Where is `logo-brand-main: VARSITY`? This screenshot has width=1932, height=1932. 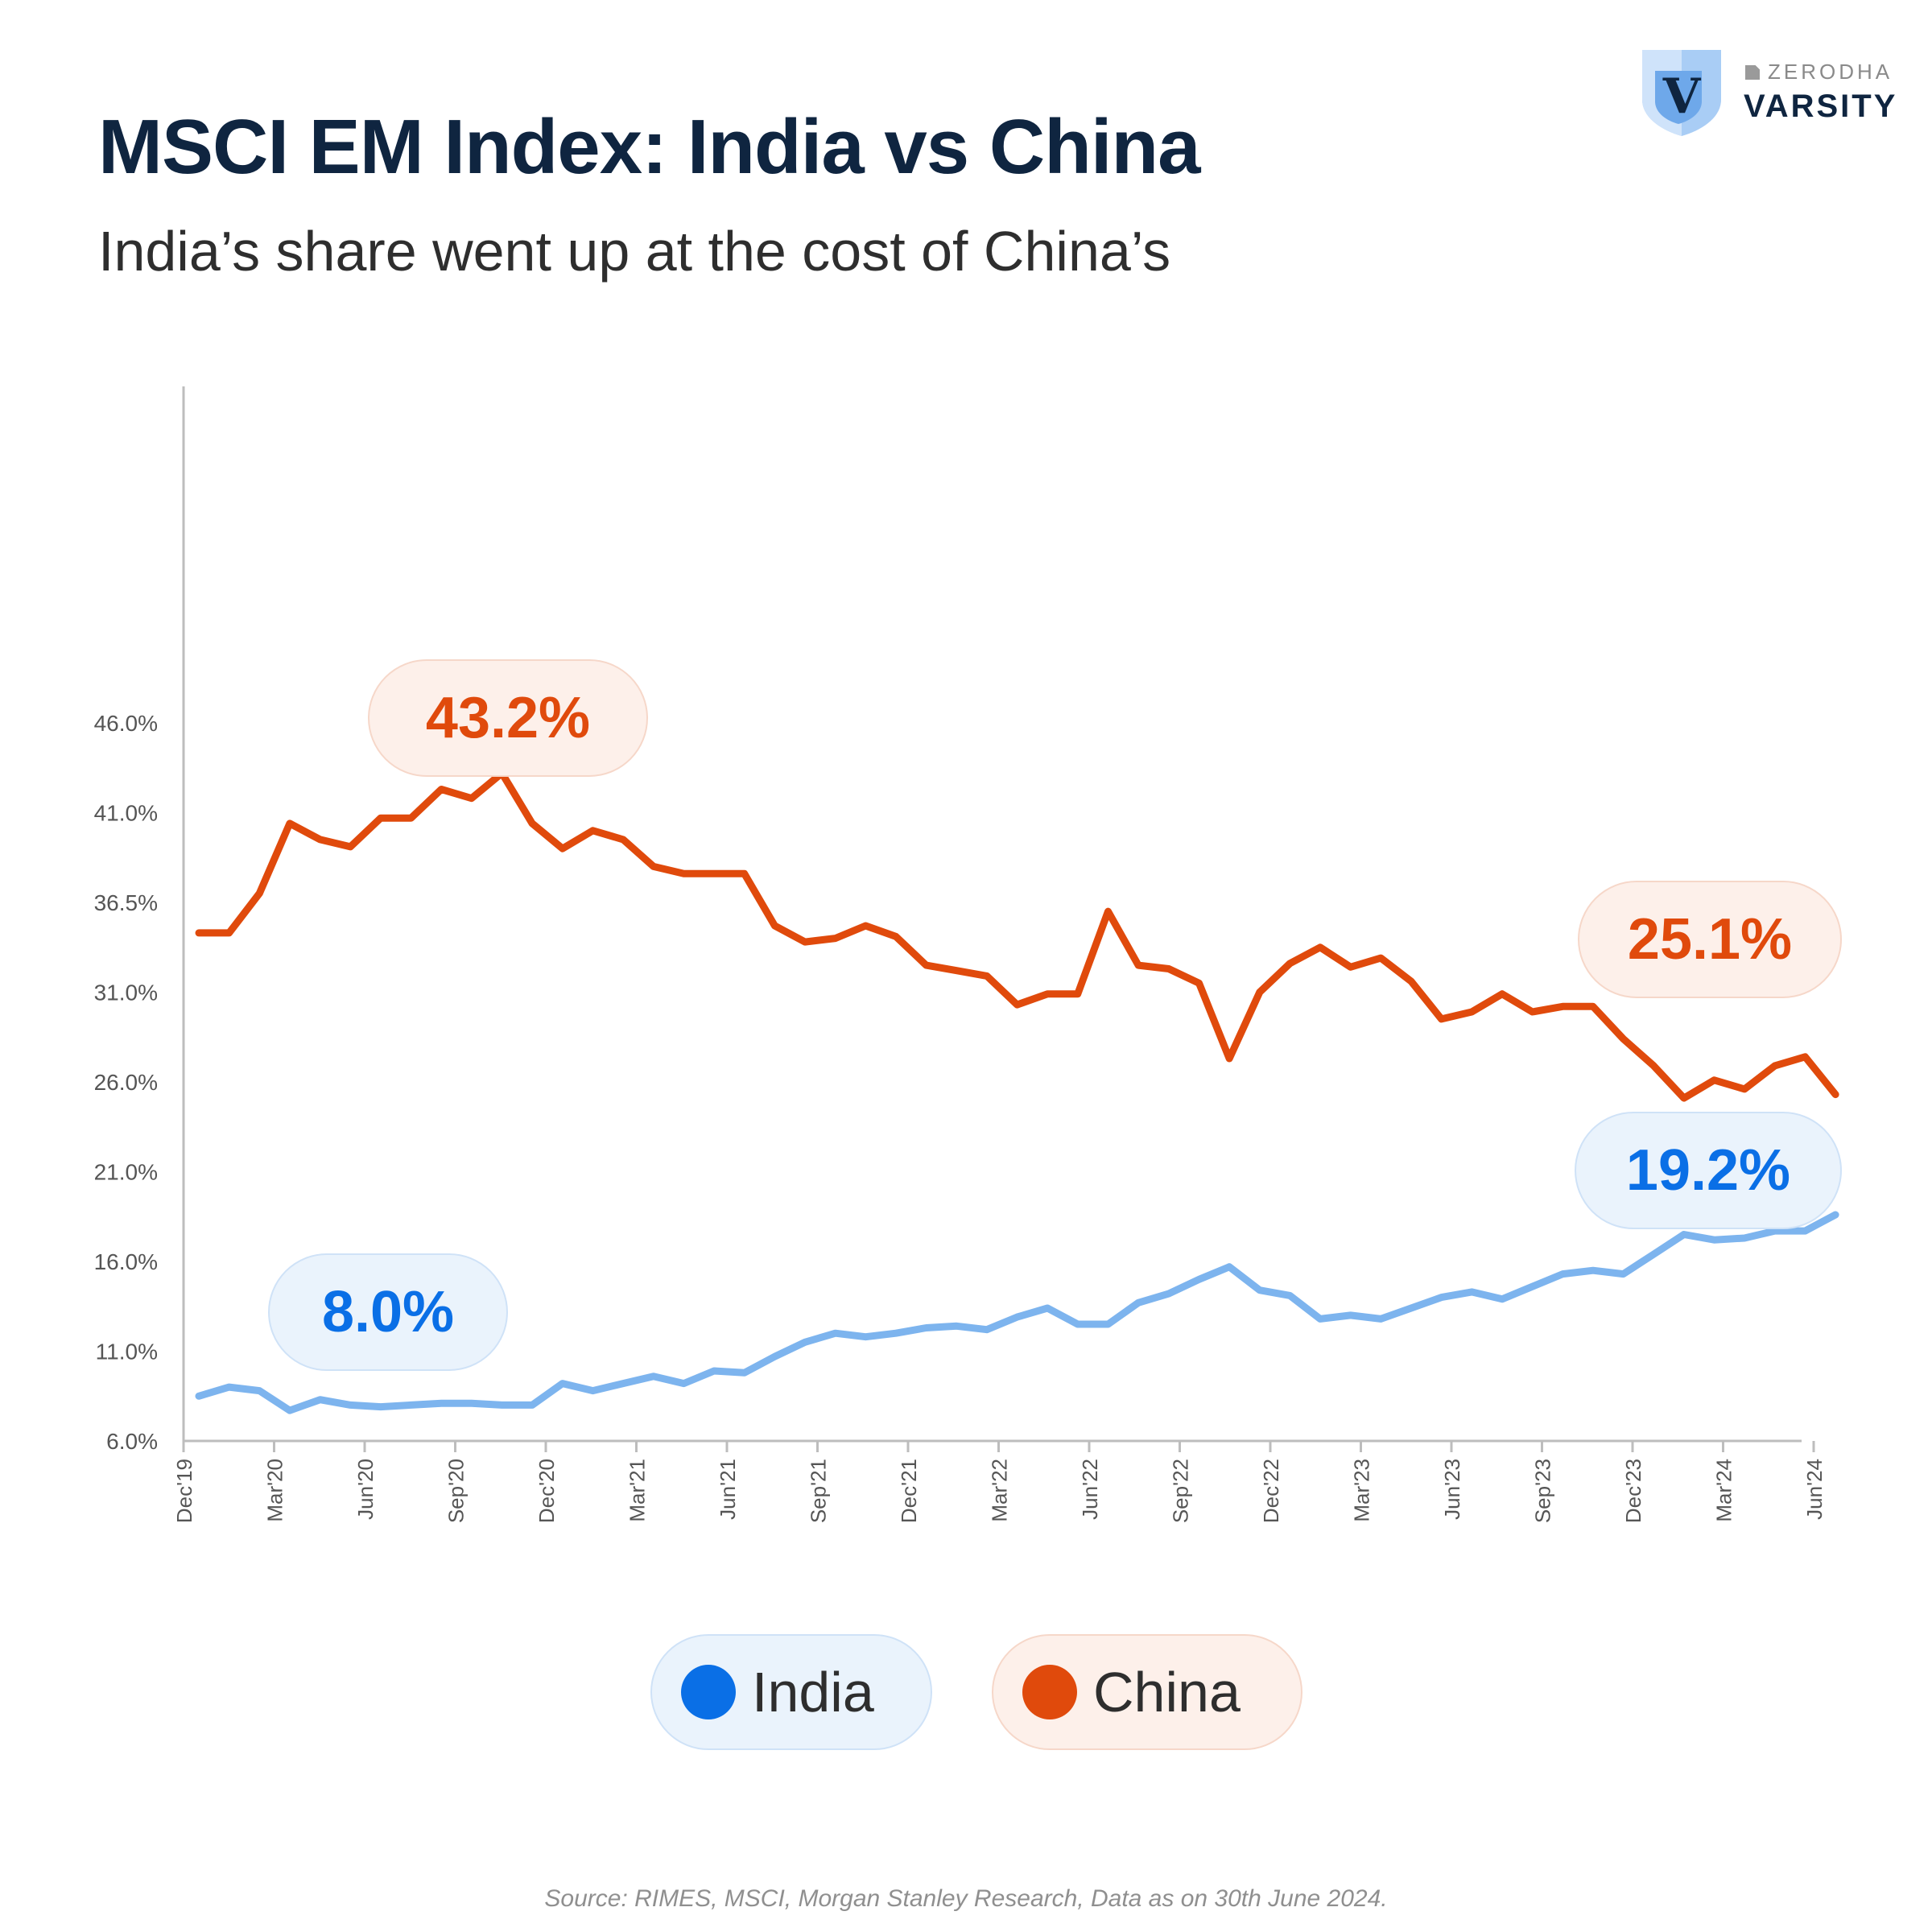 logo-brand-main: VARSITY is located at coordinates (1821, 106).